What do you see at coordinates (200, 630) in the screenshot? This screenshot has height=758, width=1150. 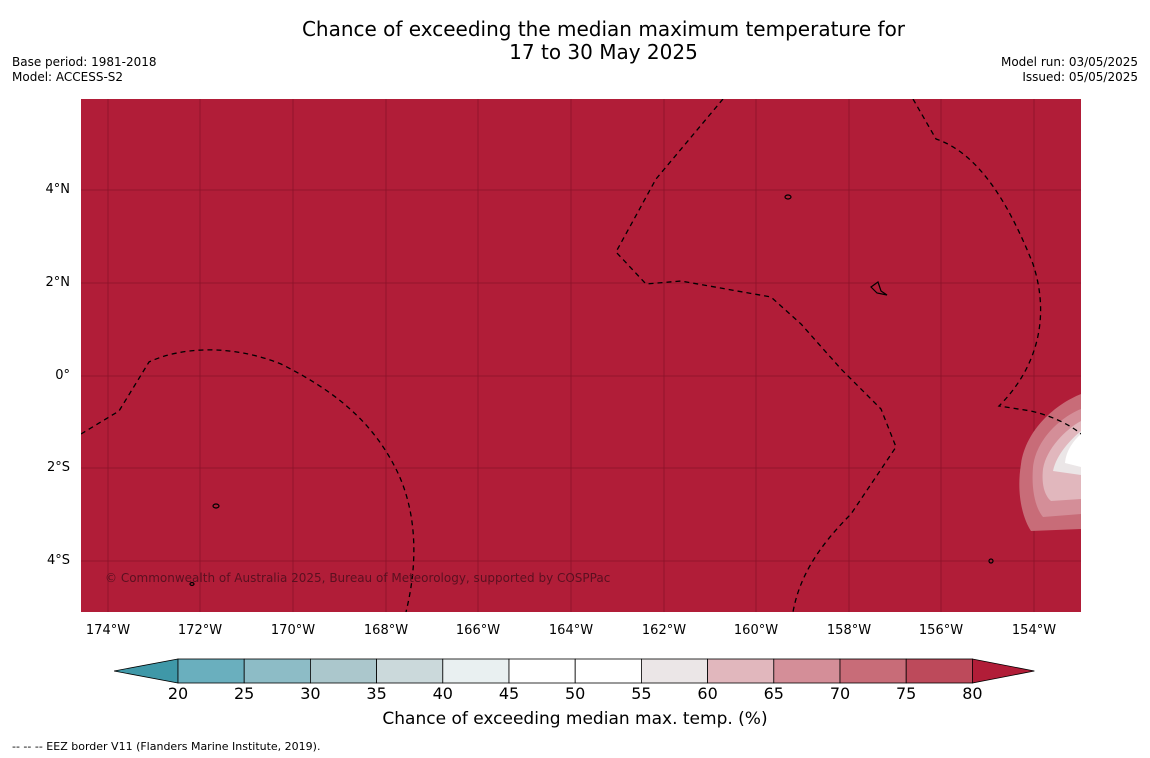 I see `lon-label: 172°W` at bounding box center [200, 630].